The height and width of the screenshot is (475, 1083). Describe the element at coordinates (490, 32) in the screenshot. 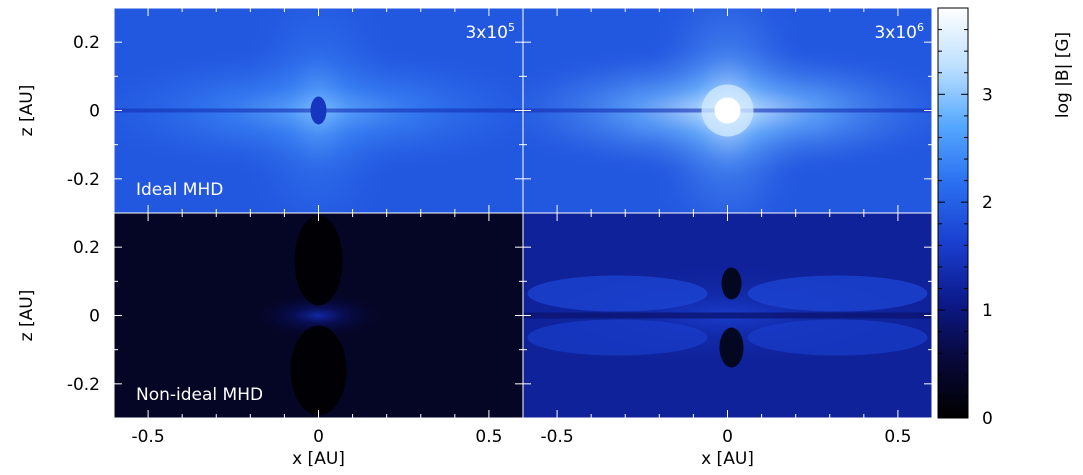

I see `time-label: 3x10⁵` at that location.